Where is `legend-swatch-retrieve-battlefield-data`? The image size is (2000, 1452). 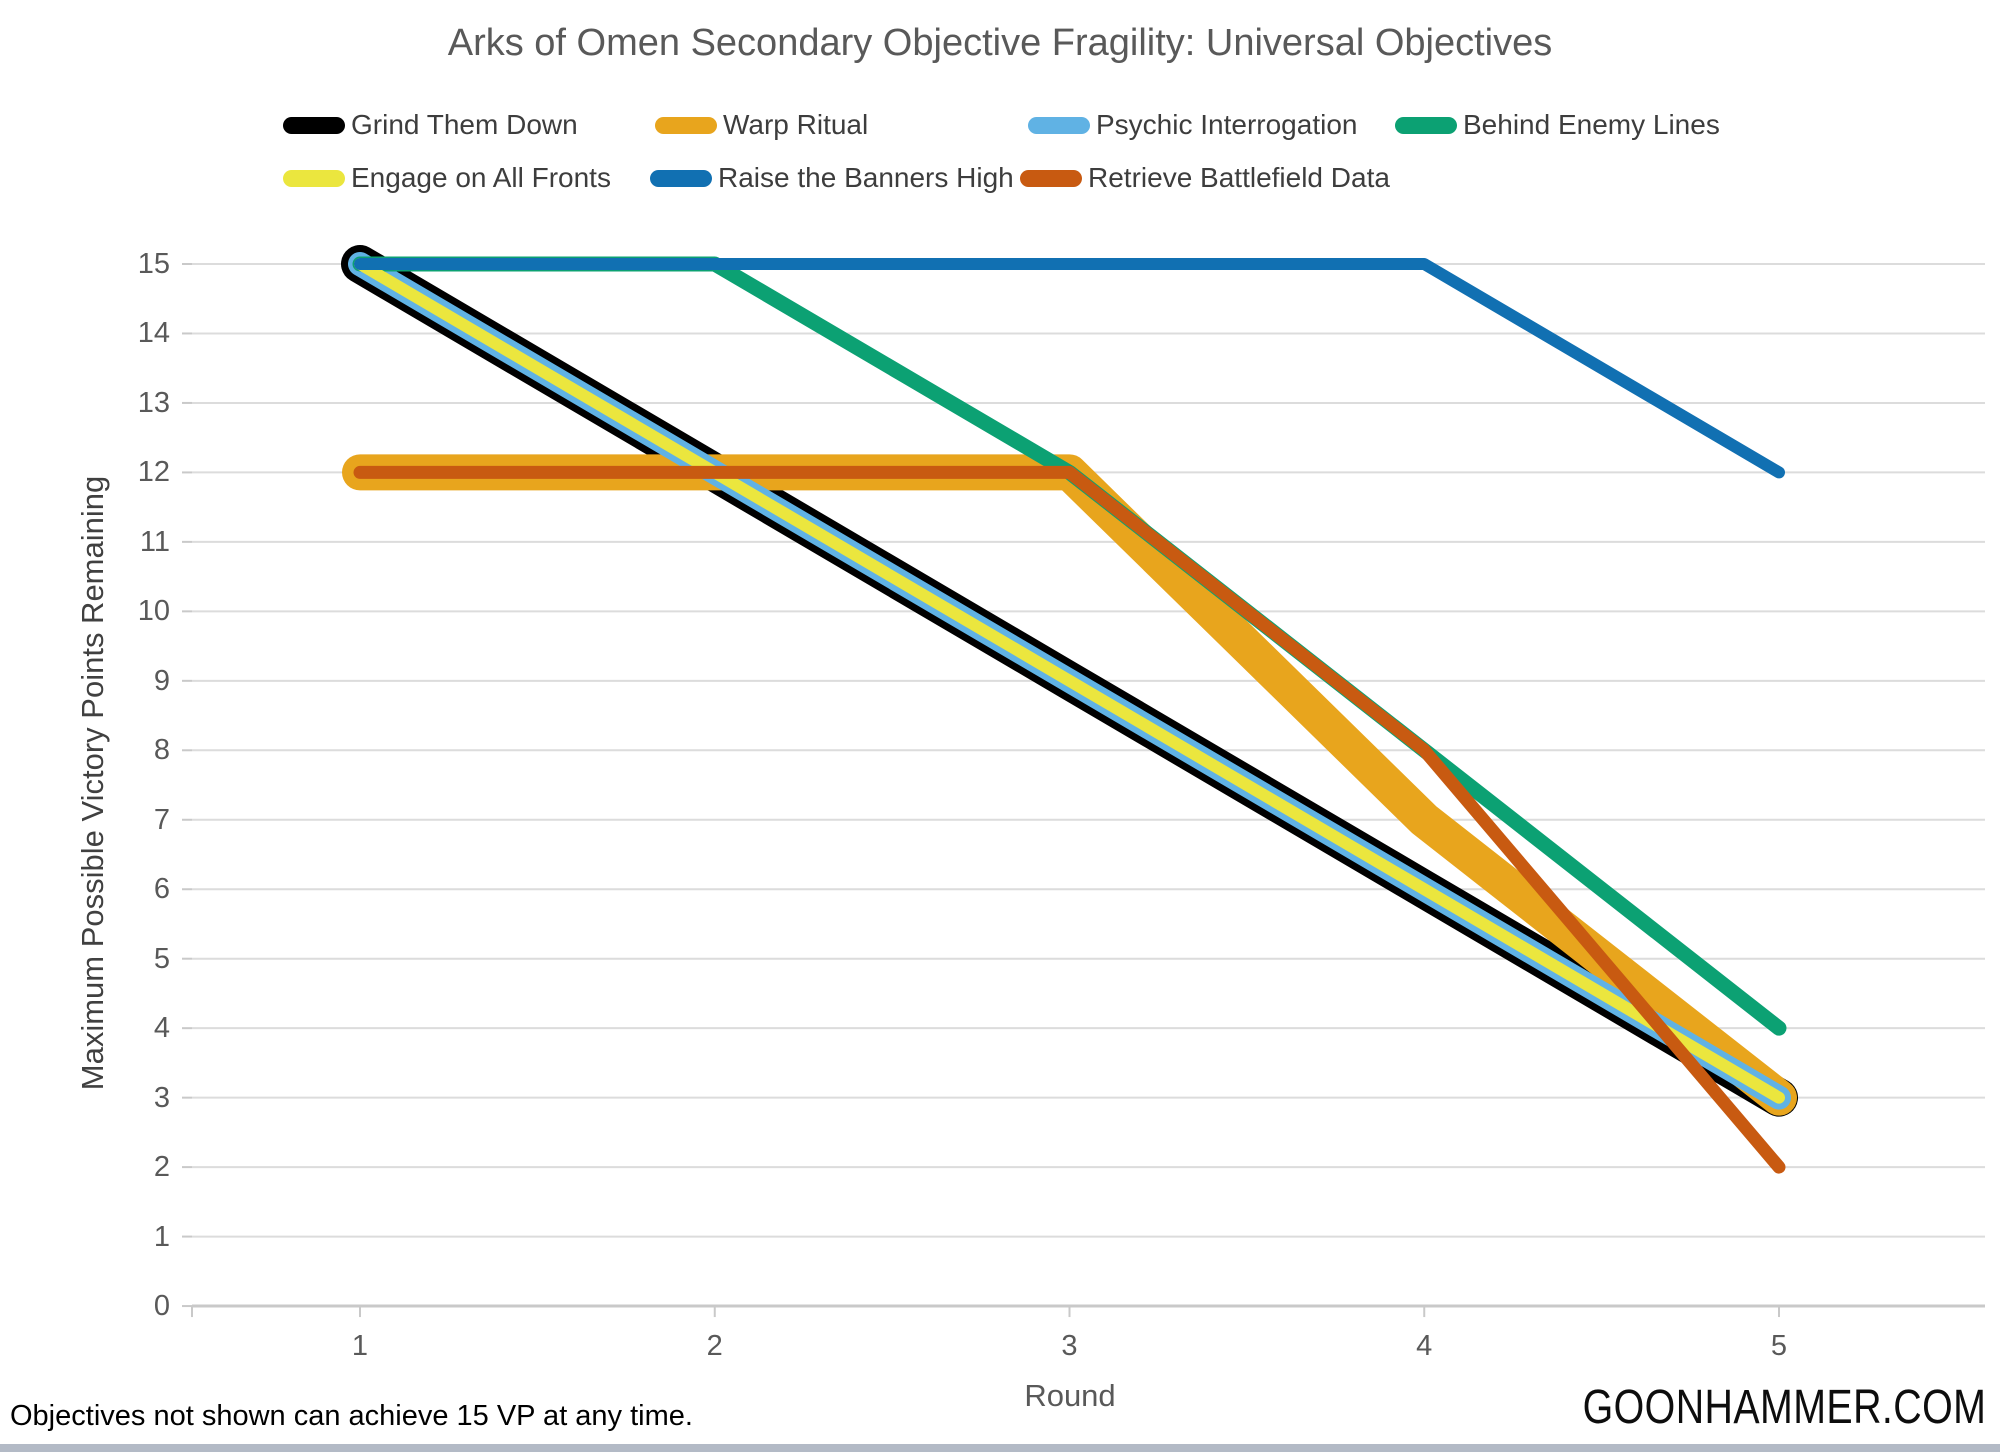 legend-swatch-retrieve-battlefield-data is located at coordinates (1051, 178).